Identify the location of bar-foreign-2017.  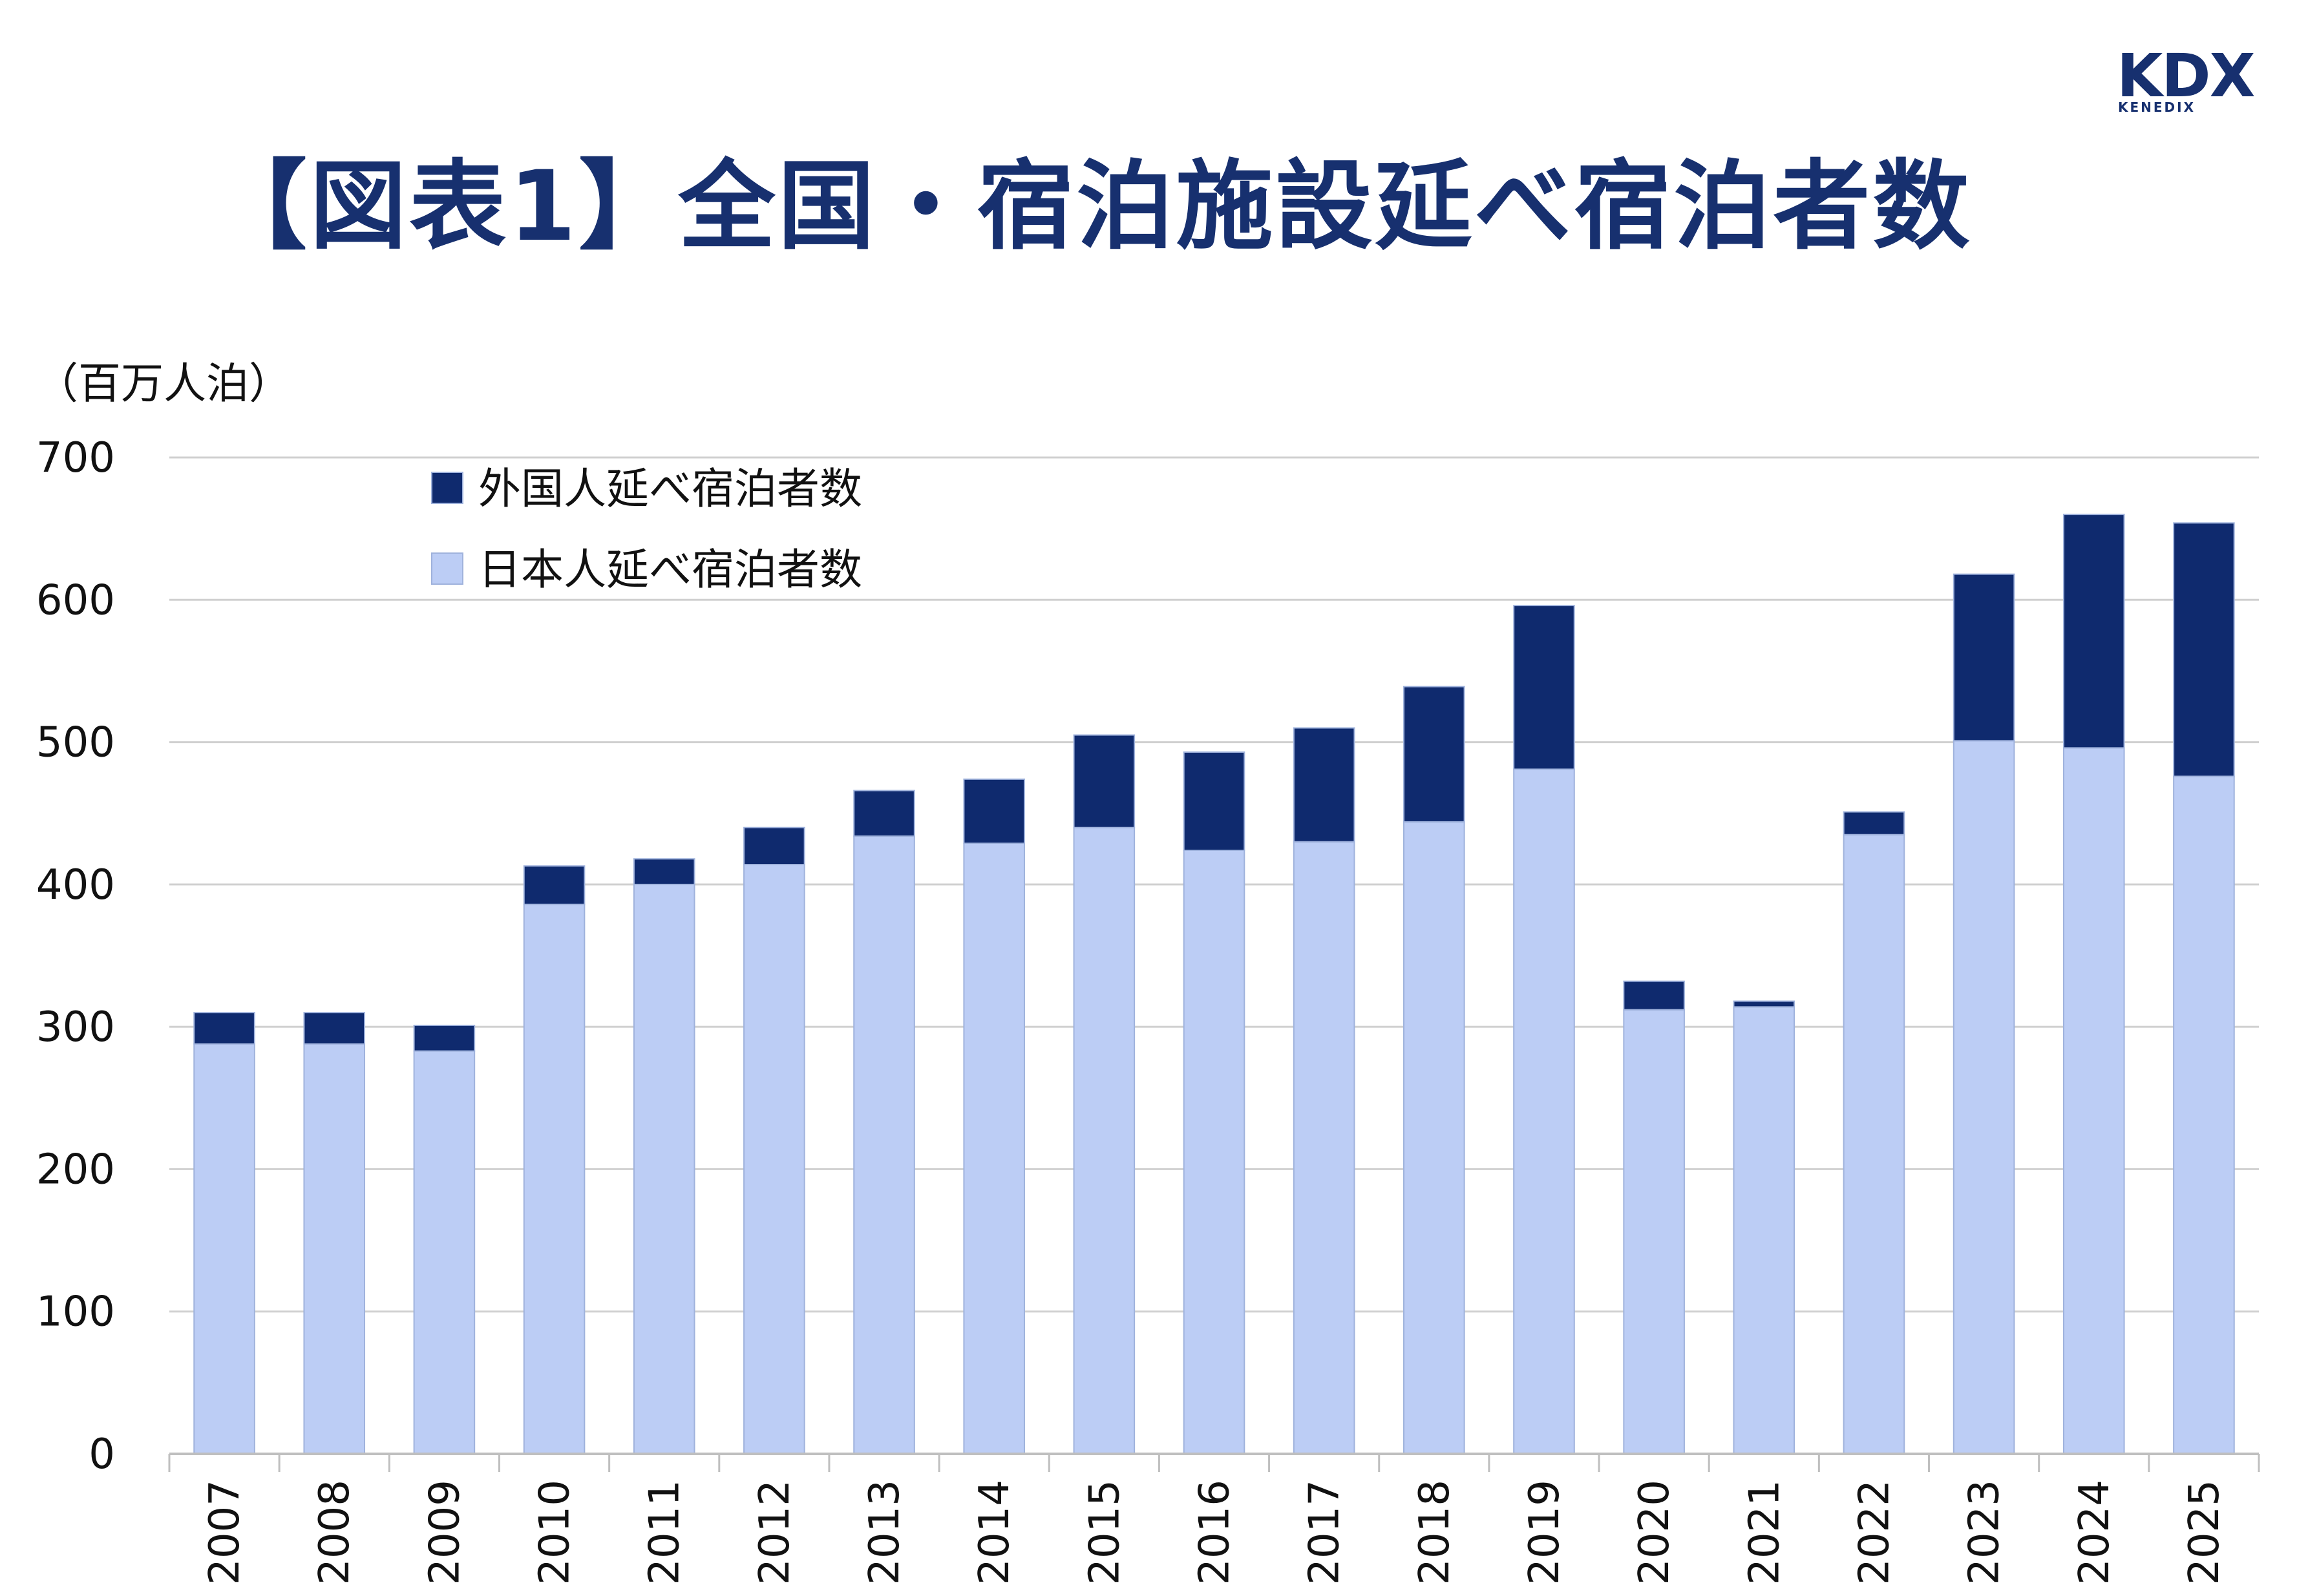
(1324, 785).